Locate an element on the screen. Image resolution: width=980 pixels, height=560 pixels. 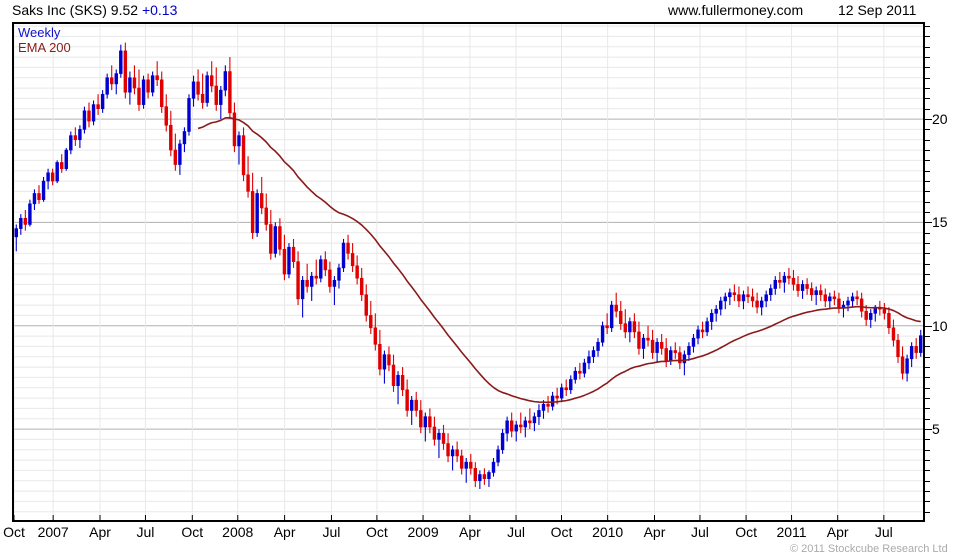
x-axis-tick-label: 2009 is located at coordinates (423, 532).